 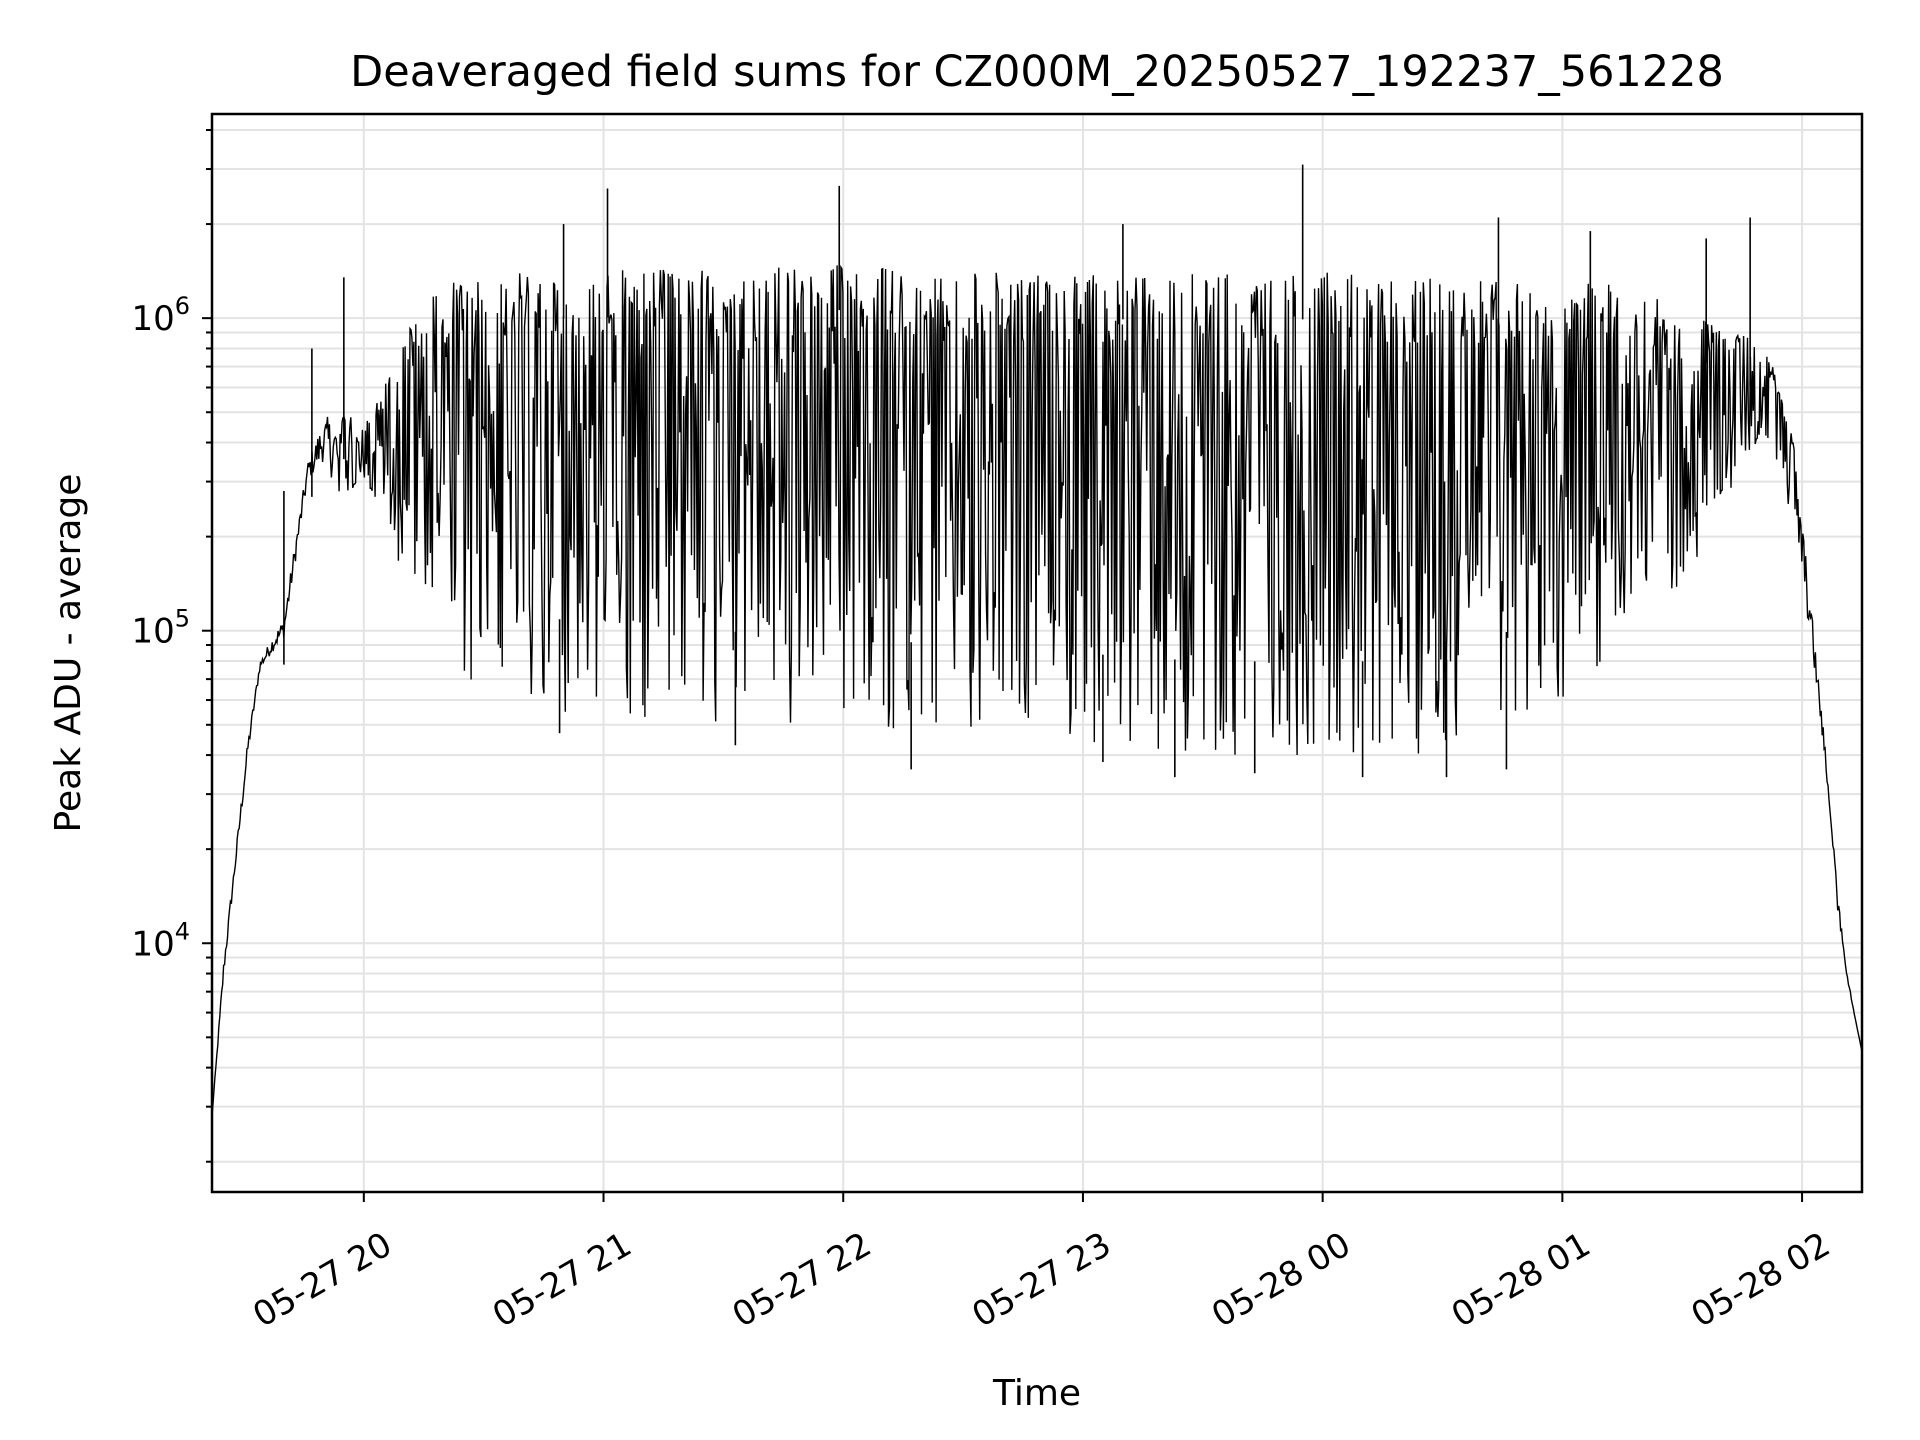 I want to click on x-tick-label: 05-28 01, so click(x=1521, y=1280).